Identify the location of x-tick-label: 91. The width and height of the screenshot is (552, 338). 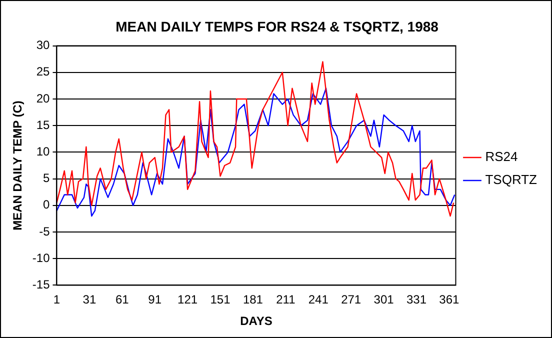
(155, 299).